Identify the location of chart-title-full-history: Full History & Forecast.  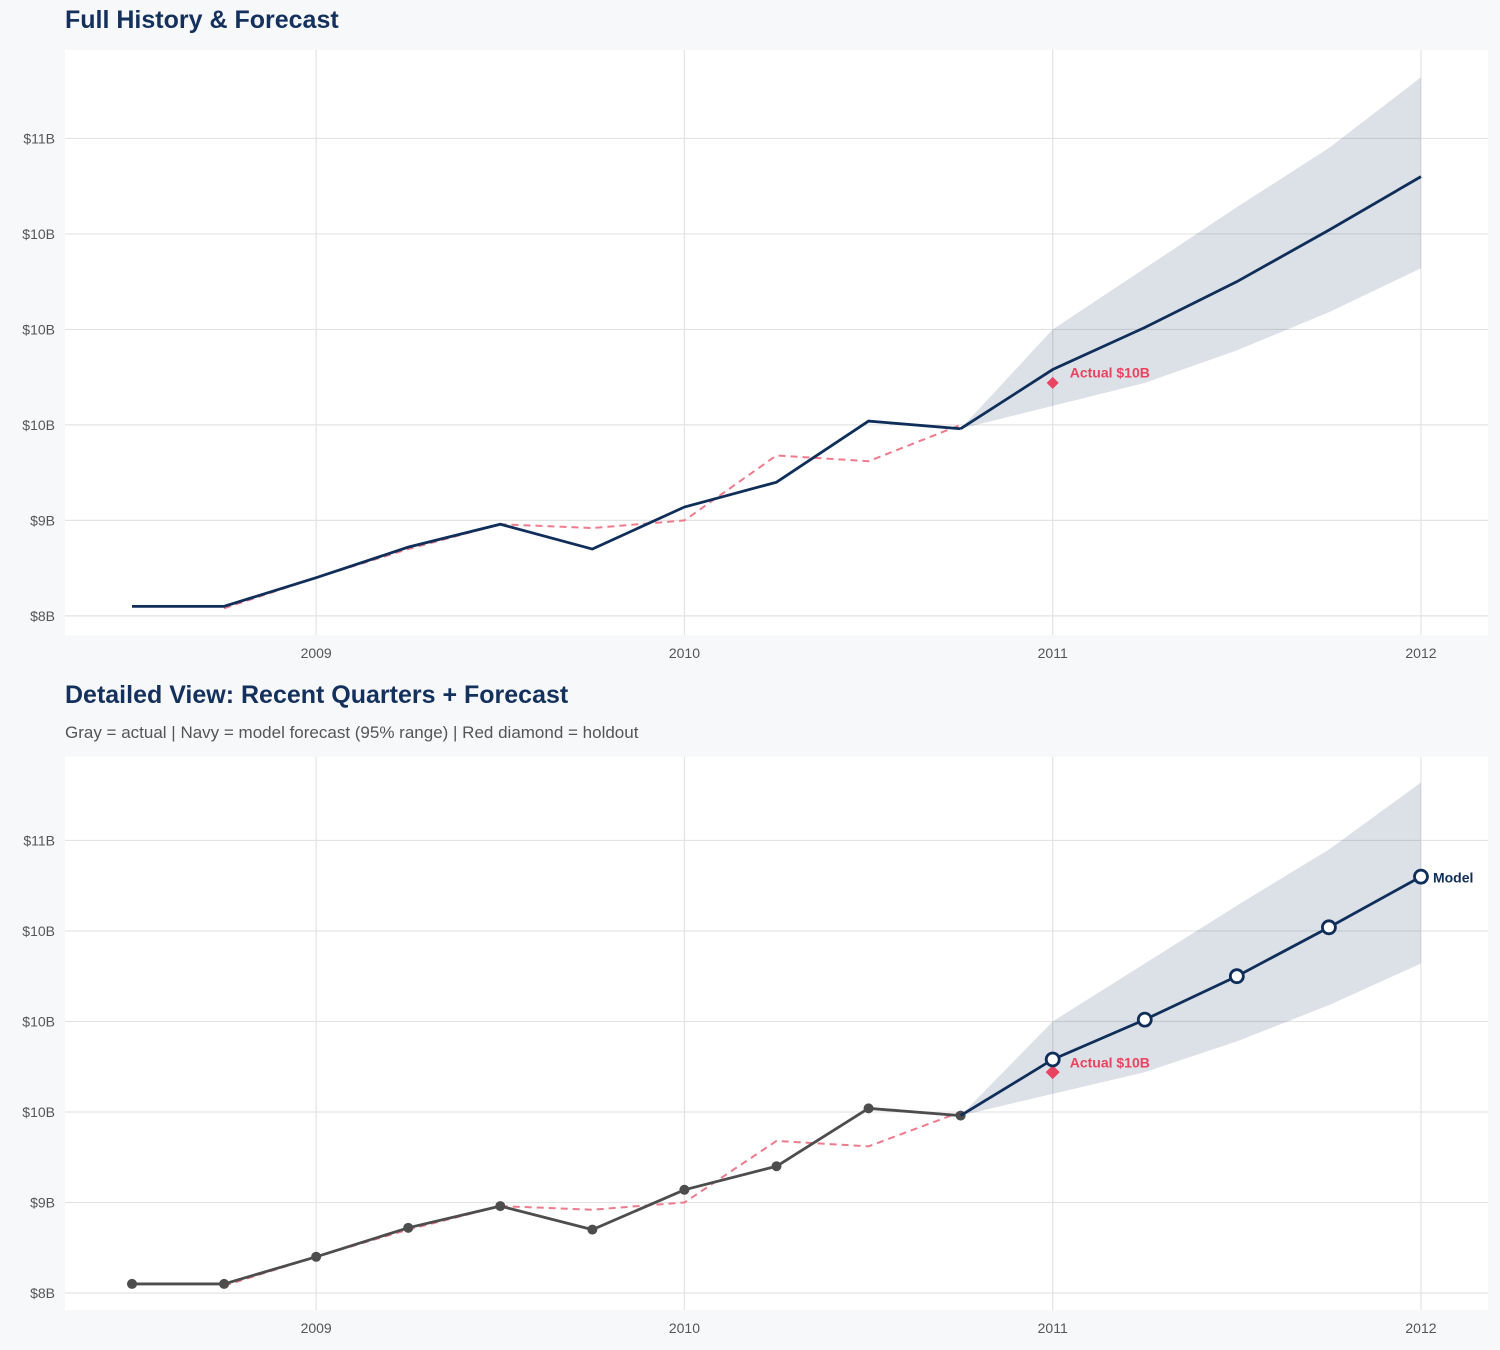
(202, 20).